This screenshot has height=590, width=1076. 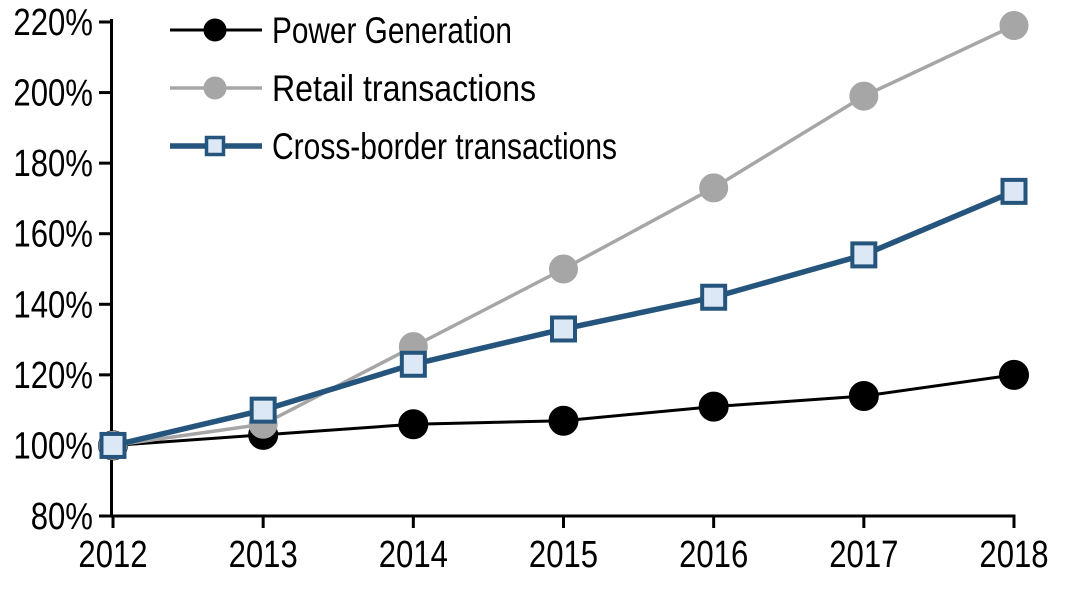 I want to click on legend-item-cross-border-transactions: Cross-border transactions, so click(x=393, y=146).